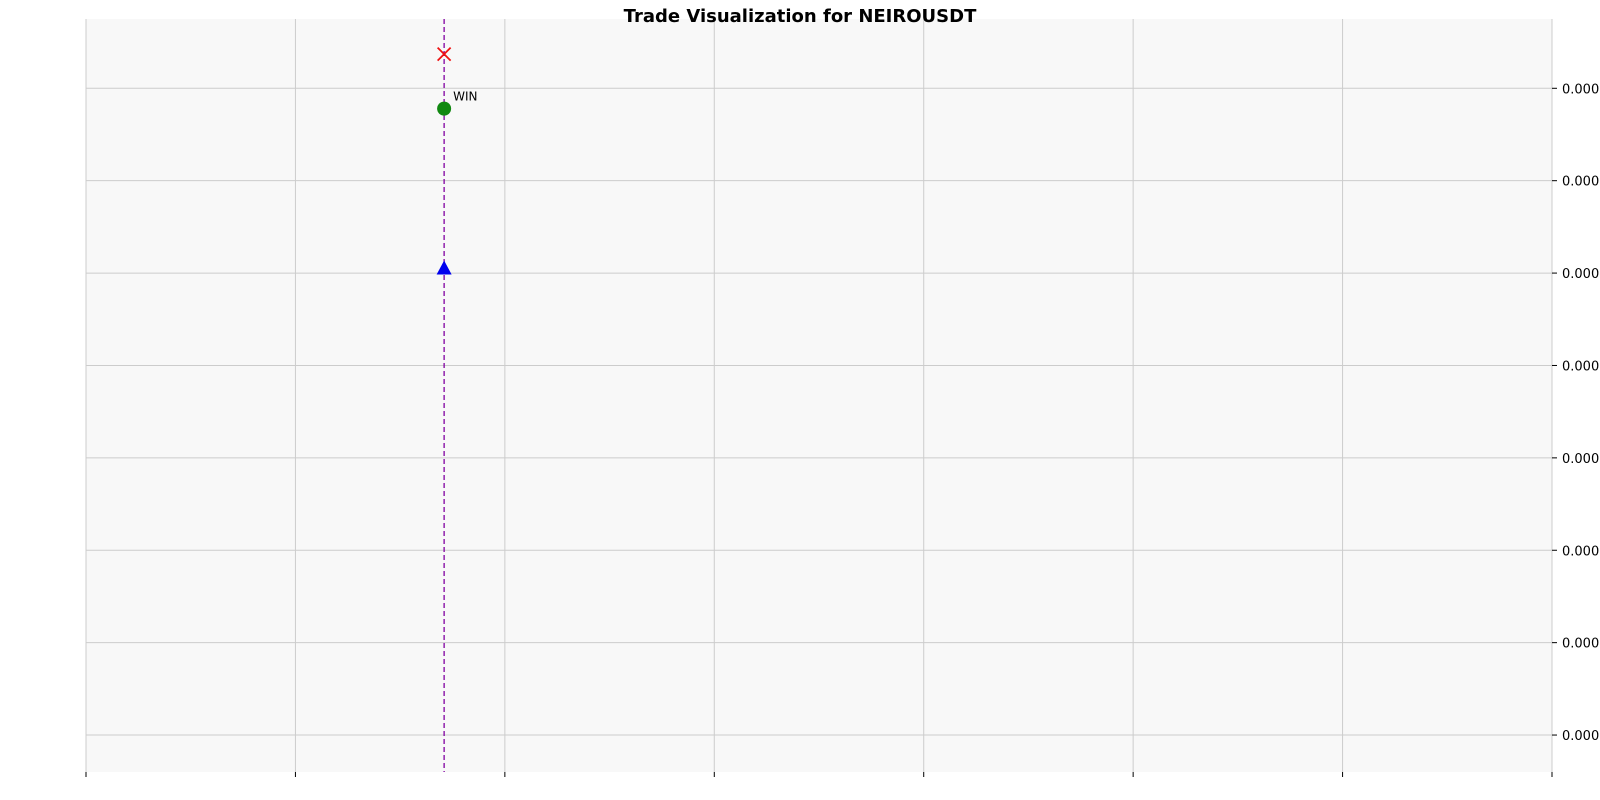 This screenshot has width=1600, height=800. I want to click on chart-title: Trade Visualization for NEIROUSDT, so click(800, 16).